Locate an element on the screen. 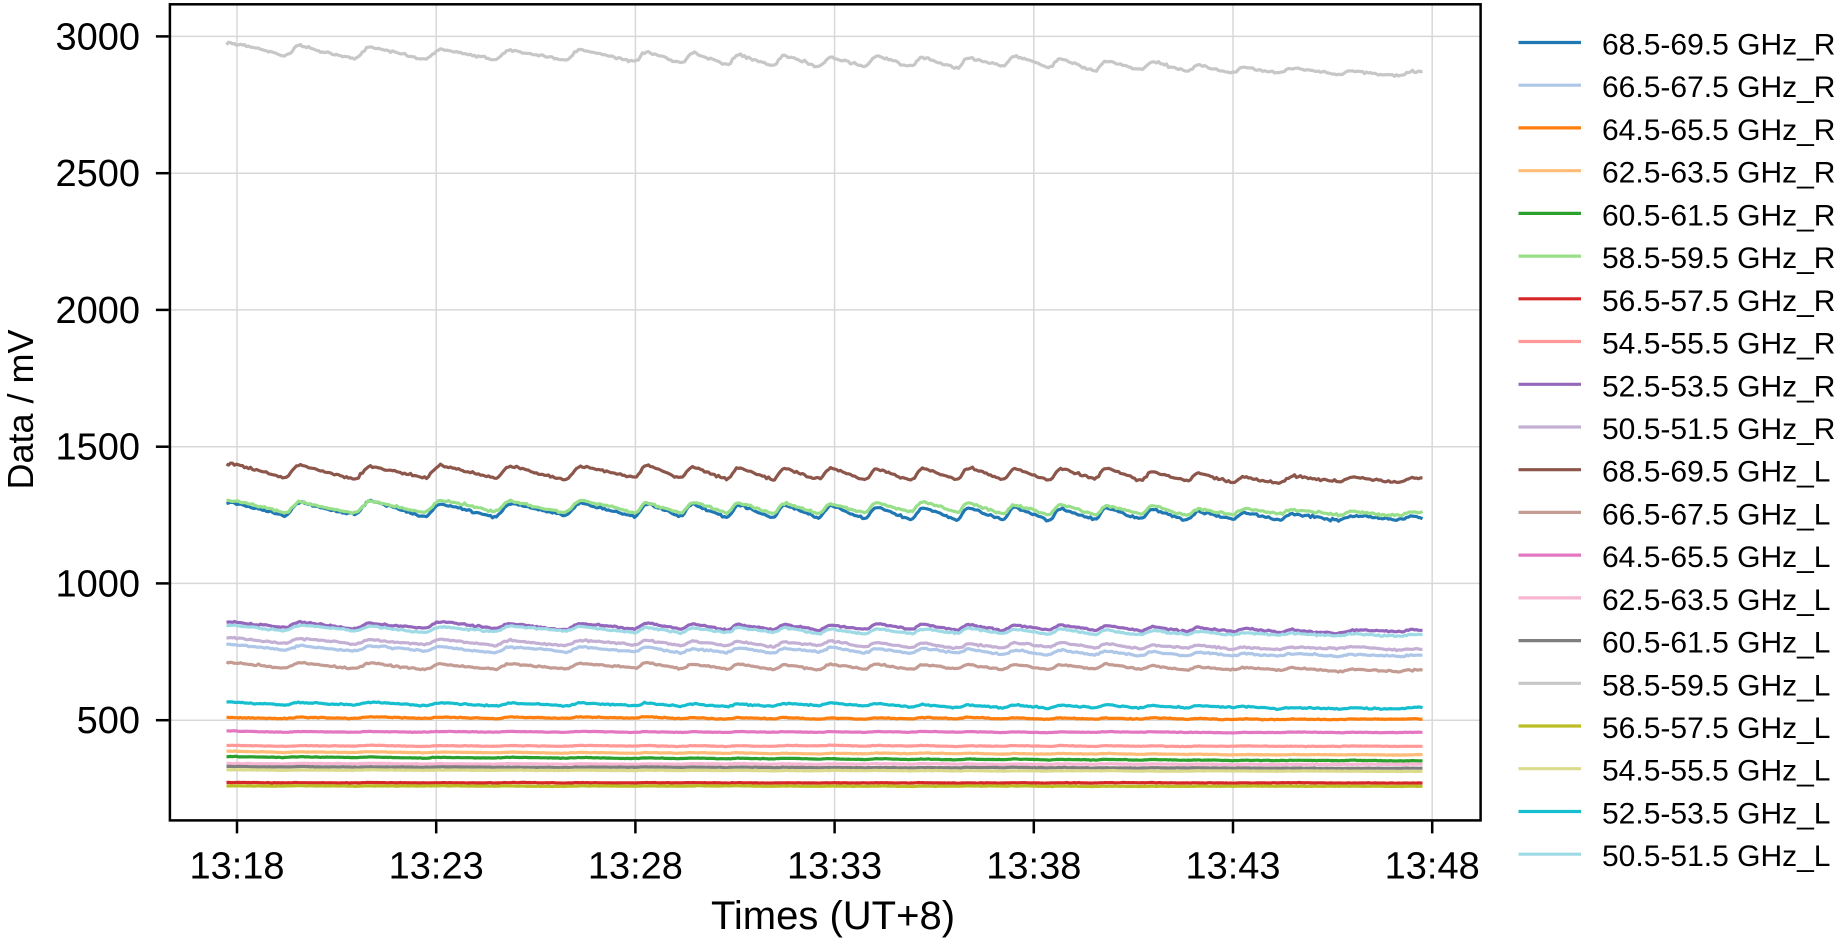 This screenshot has height=941, width=1847. svg-text: 54.5-55.5 GHz_R is located at coordinates (1718, 344).